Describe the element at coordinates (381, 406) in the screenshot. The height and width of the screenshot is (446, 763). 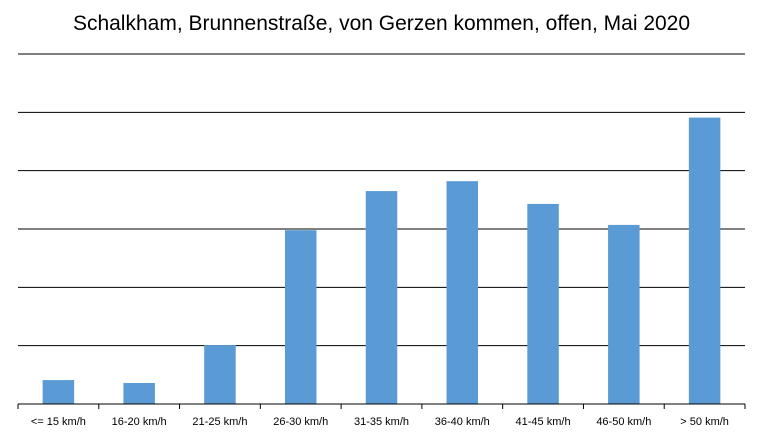
I see `x-axis` at that location.